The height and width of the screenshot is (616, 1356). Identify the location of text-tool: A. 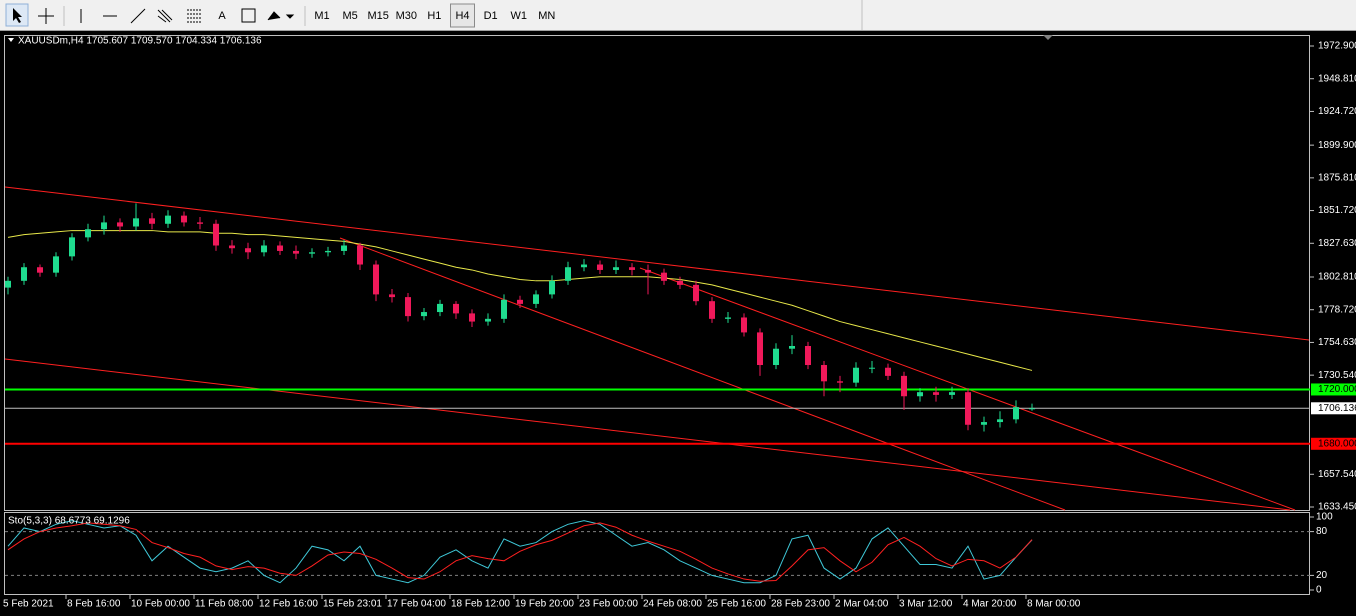
(222, 16).